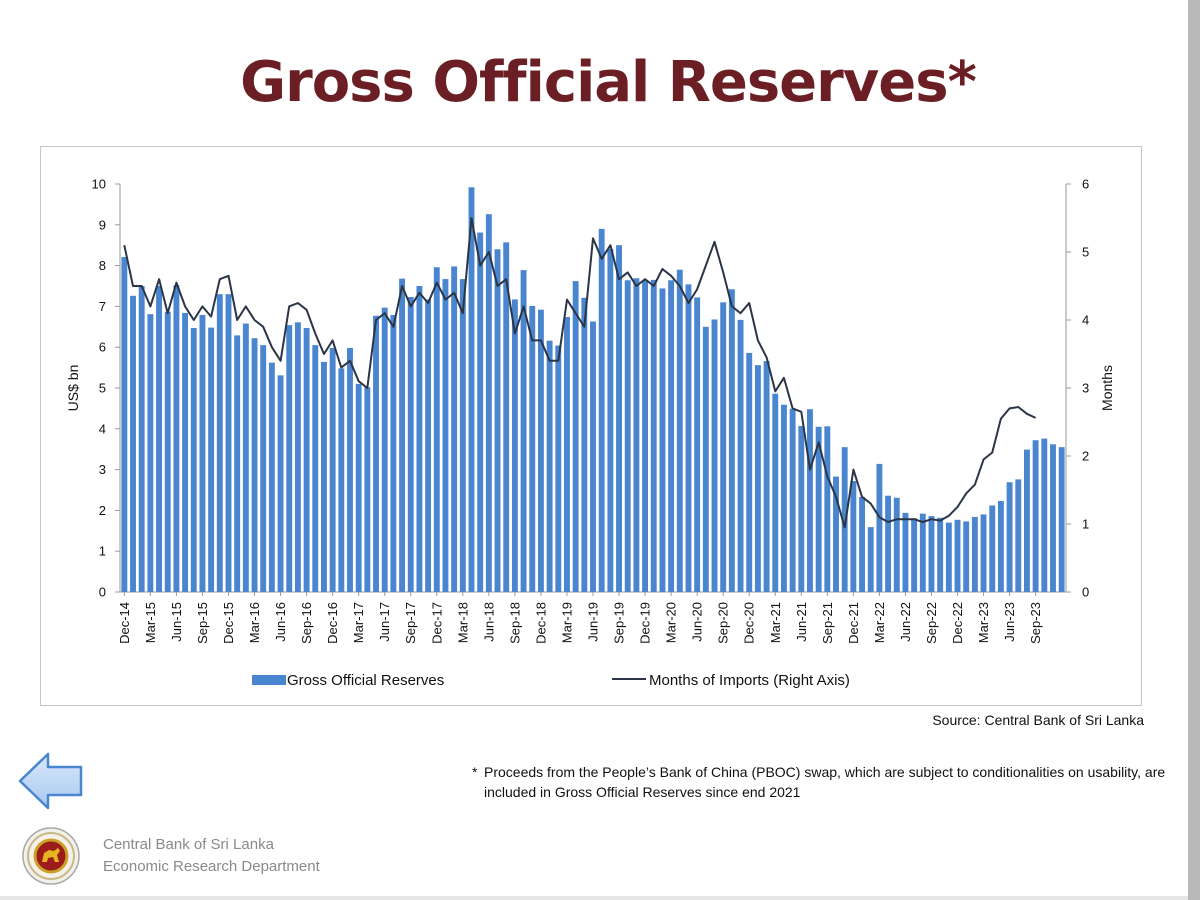  What do you see at coordinates (608, 82) in the screenshot?
I see `slide-title: Gross Official Reserves*` at bounding box center [608, 82].